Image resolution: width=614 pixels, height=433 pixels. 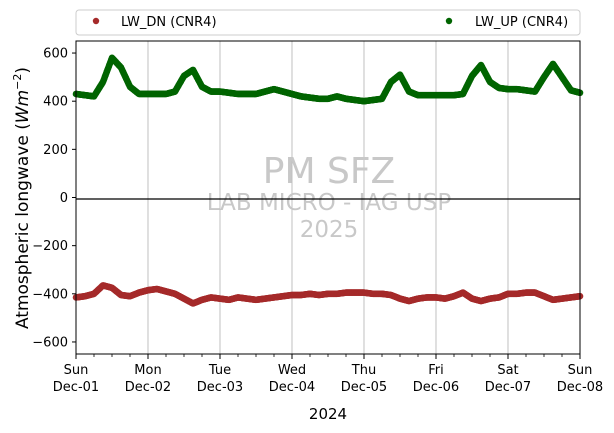 I want to click on series-lw-up, so click(x=328, y=79).